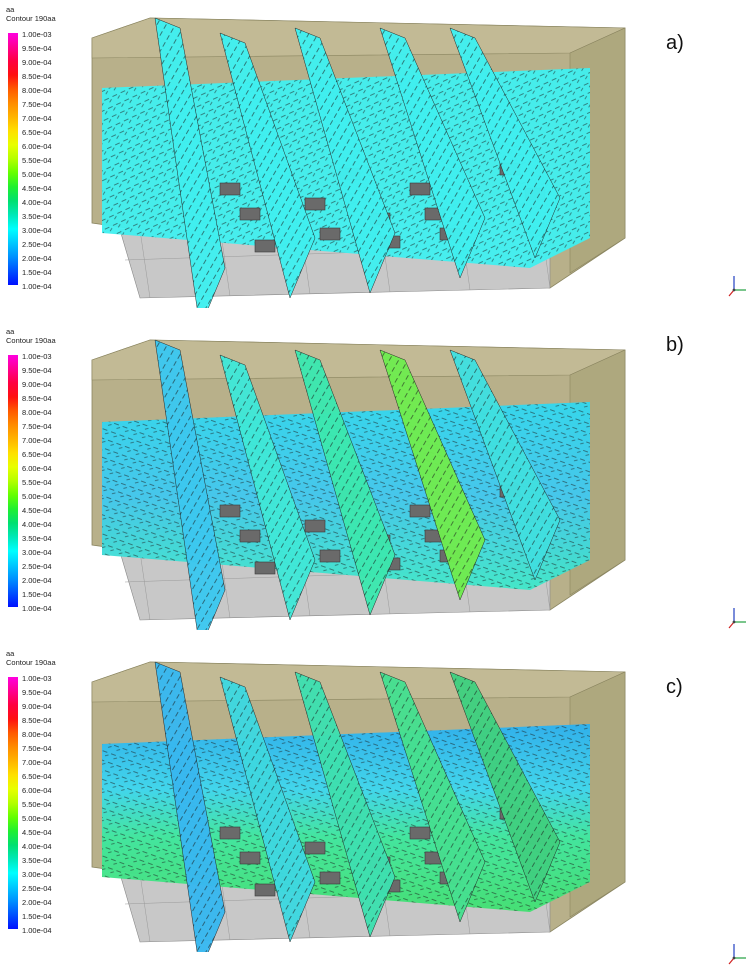  Describe the element at coordinates (737, 954) in the screenshot. I see `axes-triad-icon` at that location.